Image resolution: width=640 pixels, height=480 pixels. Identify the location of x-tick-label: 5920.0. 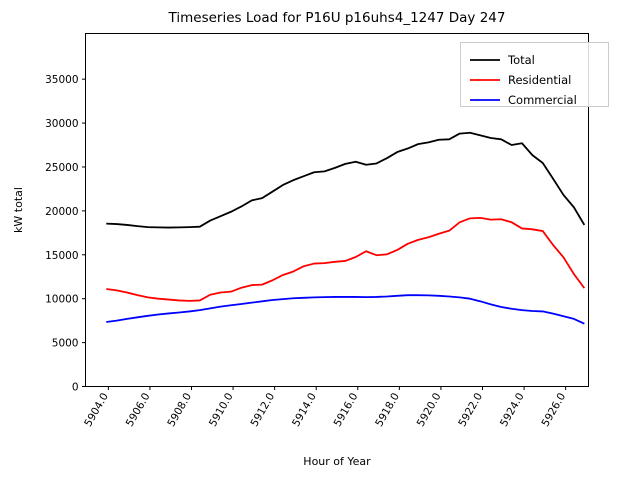
(429, 410).